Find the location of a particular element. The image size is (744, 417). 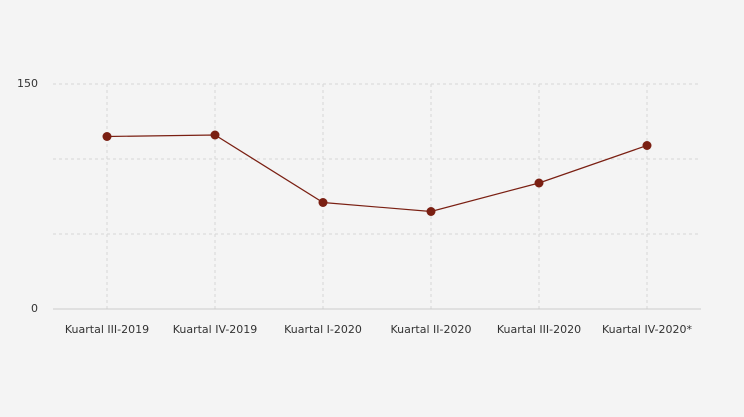

x-tick-label: Kuartal II-2020 is located at coordinates (431, 329).